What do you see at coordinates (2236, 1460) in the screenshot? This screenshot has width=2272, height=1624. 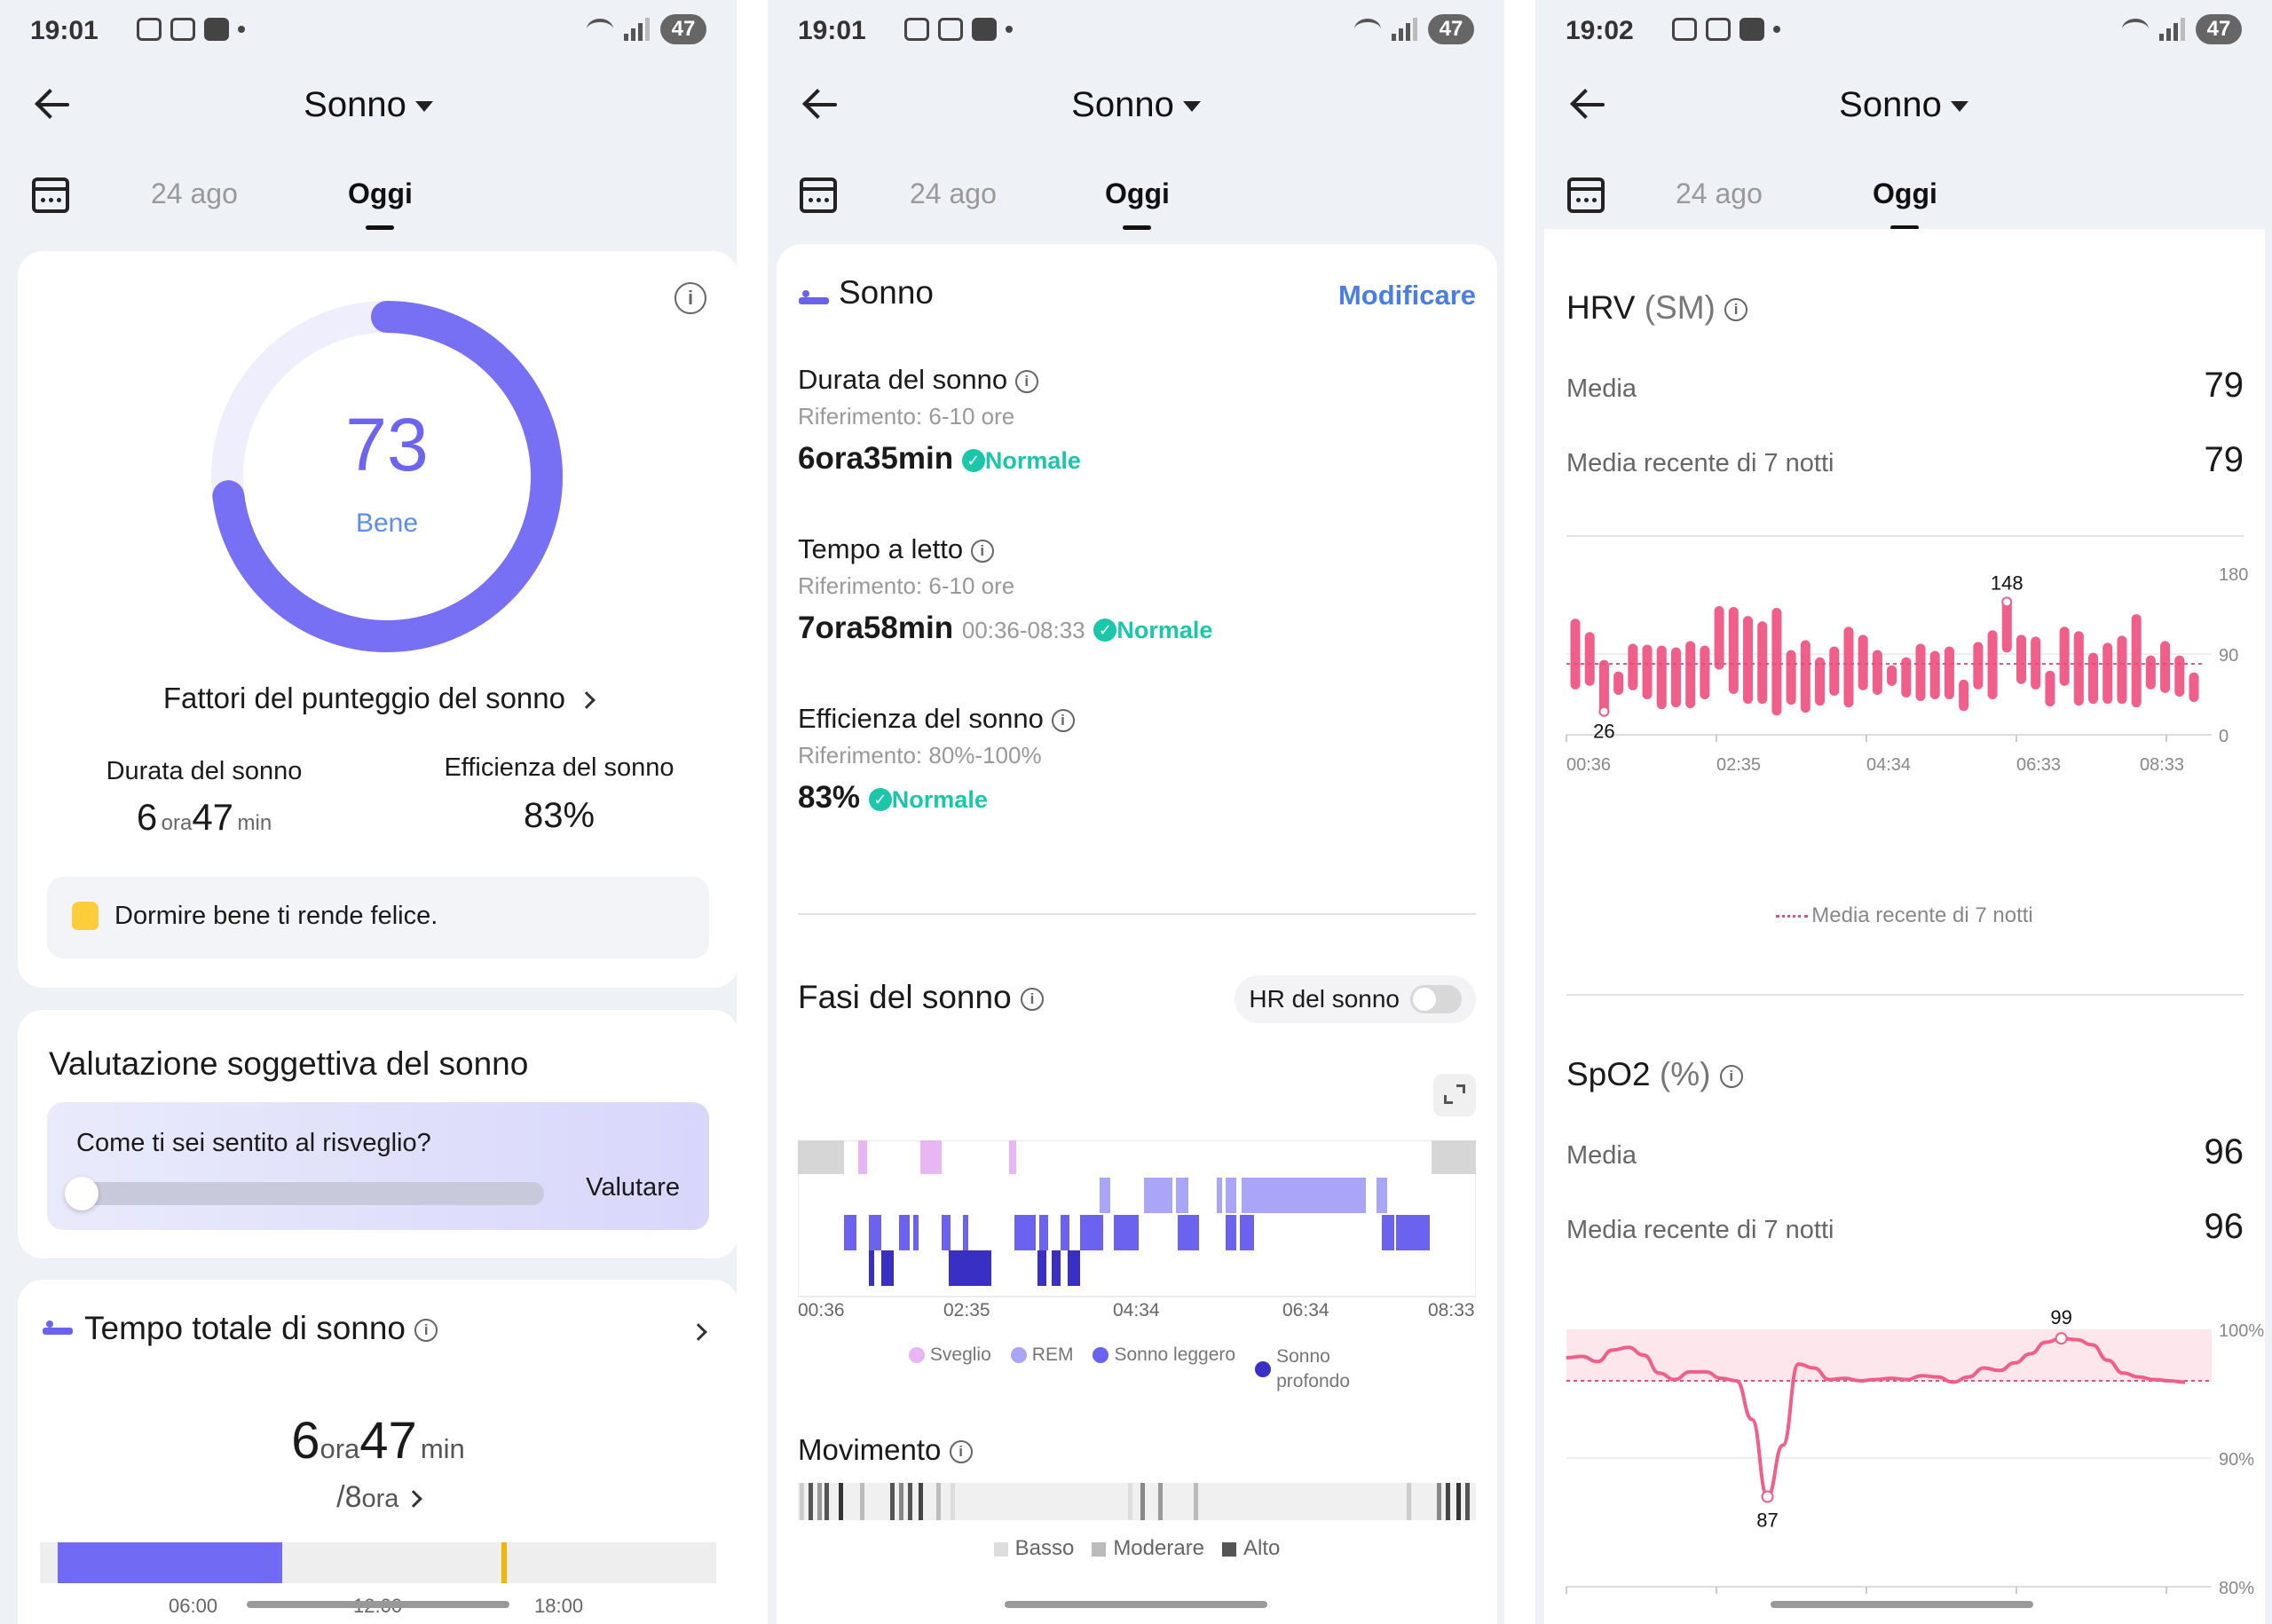 I see `spo2-y-tick: 90%` at bounding box center [2236, 1460].